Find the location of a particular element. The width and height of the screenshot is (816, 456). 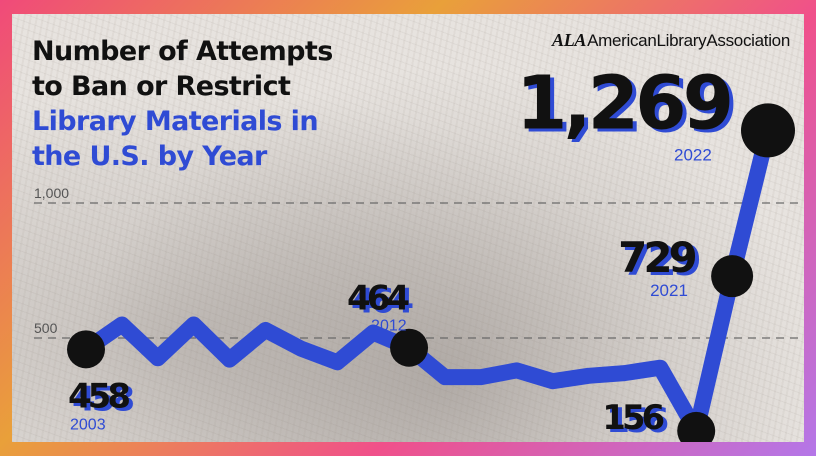

title-line-3: Library Materials in is located at coordinates (175, 121).